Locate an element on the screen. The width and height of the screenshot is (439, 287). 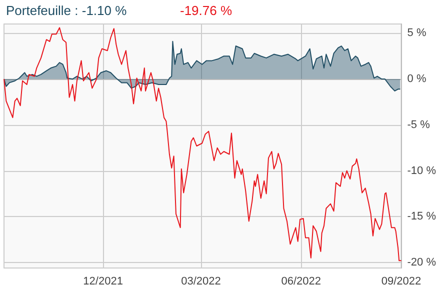
x-tick-label: 12/2021 is located at coordinates (103, 281).